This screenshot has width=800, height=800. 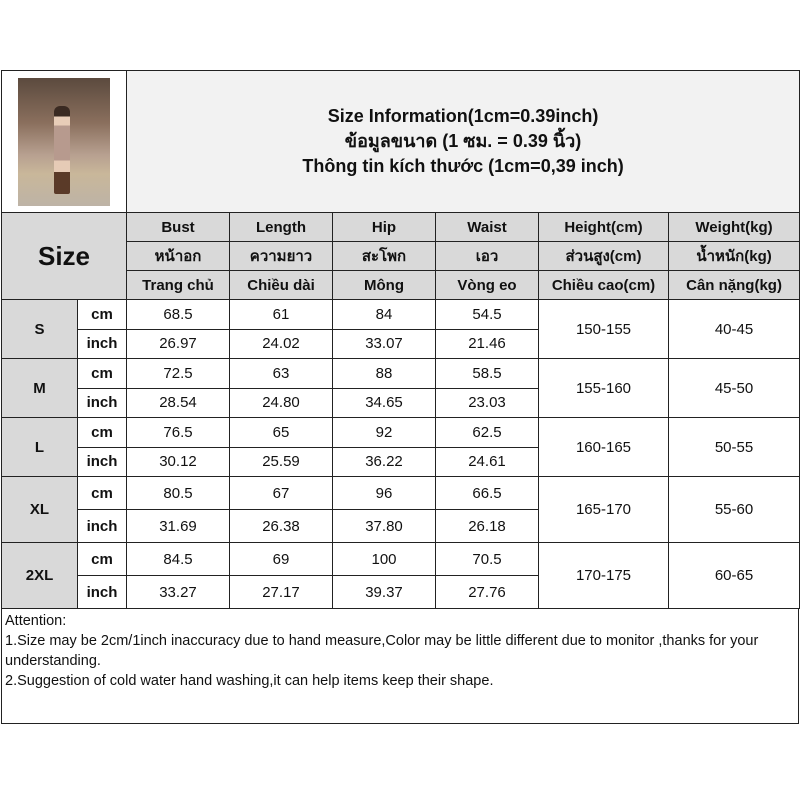 What do you see at coordinates (487, 256) in the screenshot?
I see `col-header-th: เอว` at bounding box center [487, 256].